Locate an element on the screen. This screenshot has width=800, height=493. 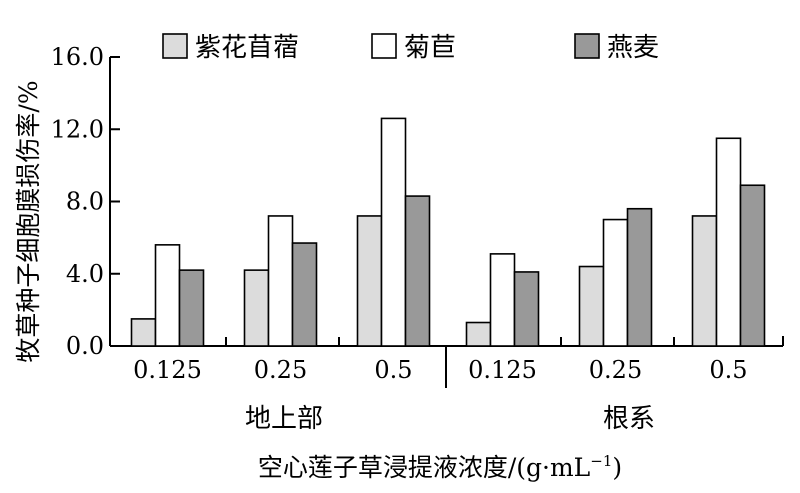
y-axis-title-text: 牧草种子细胞膜损伤率/% is located at coordinates (28, 221).